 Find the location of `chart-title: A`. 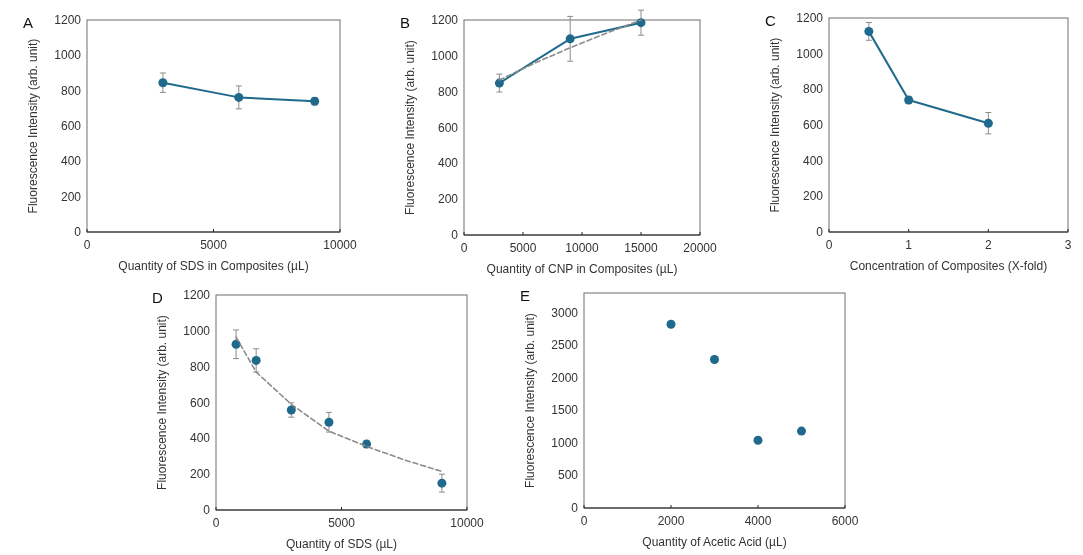

chart-title: A is located at coordinates (28, 22).